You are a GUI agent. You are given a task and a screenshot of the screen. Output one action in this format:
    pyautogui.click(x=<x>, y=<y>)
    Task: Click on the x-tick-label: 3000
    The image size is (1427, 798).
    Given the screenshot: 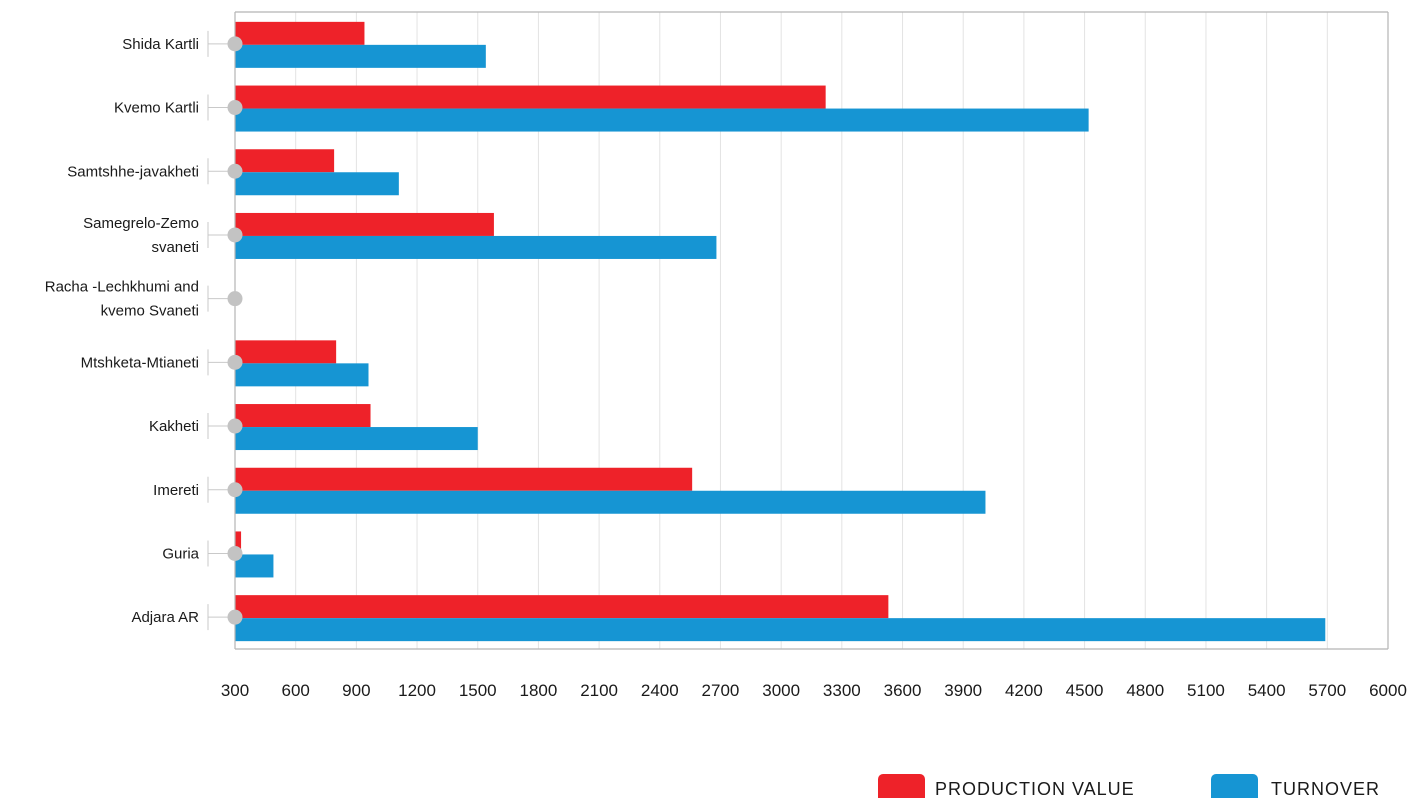 What is the action you would take?
    pyautogui.click(x=781, y=690)
    